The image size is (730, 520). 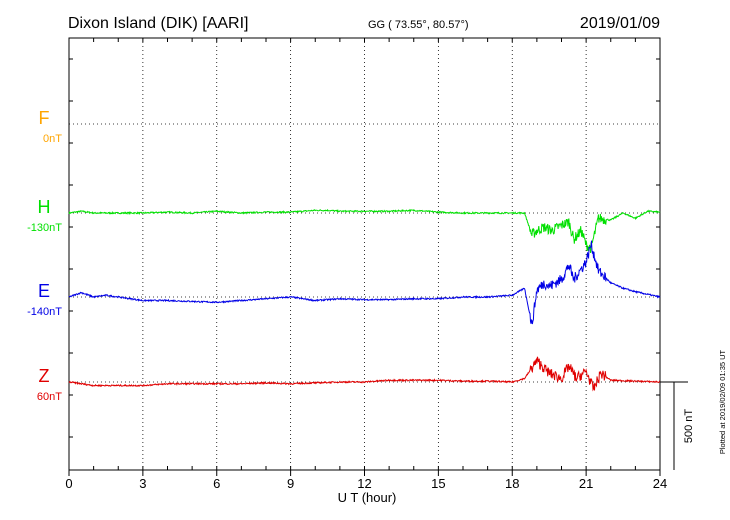 I want to click on x-tick-label: 9, so click(x=290, y=483).